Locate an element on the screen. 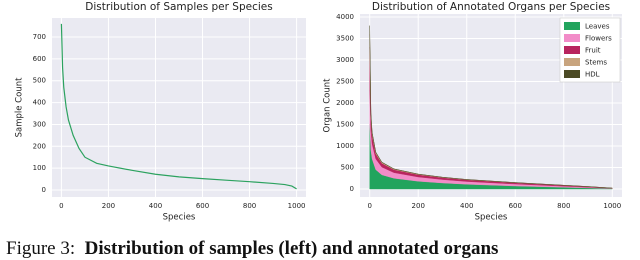 This screenshot has width=640, height=260. legend-label: Leaves is located at coordinates (597, 27).